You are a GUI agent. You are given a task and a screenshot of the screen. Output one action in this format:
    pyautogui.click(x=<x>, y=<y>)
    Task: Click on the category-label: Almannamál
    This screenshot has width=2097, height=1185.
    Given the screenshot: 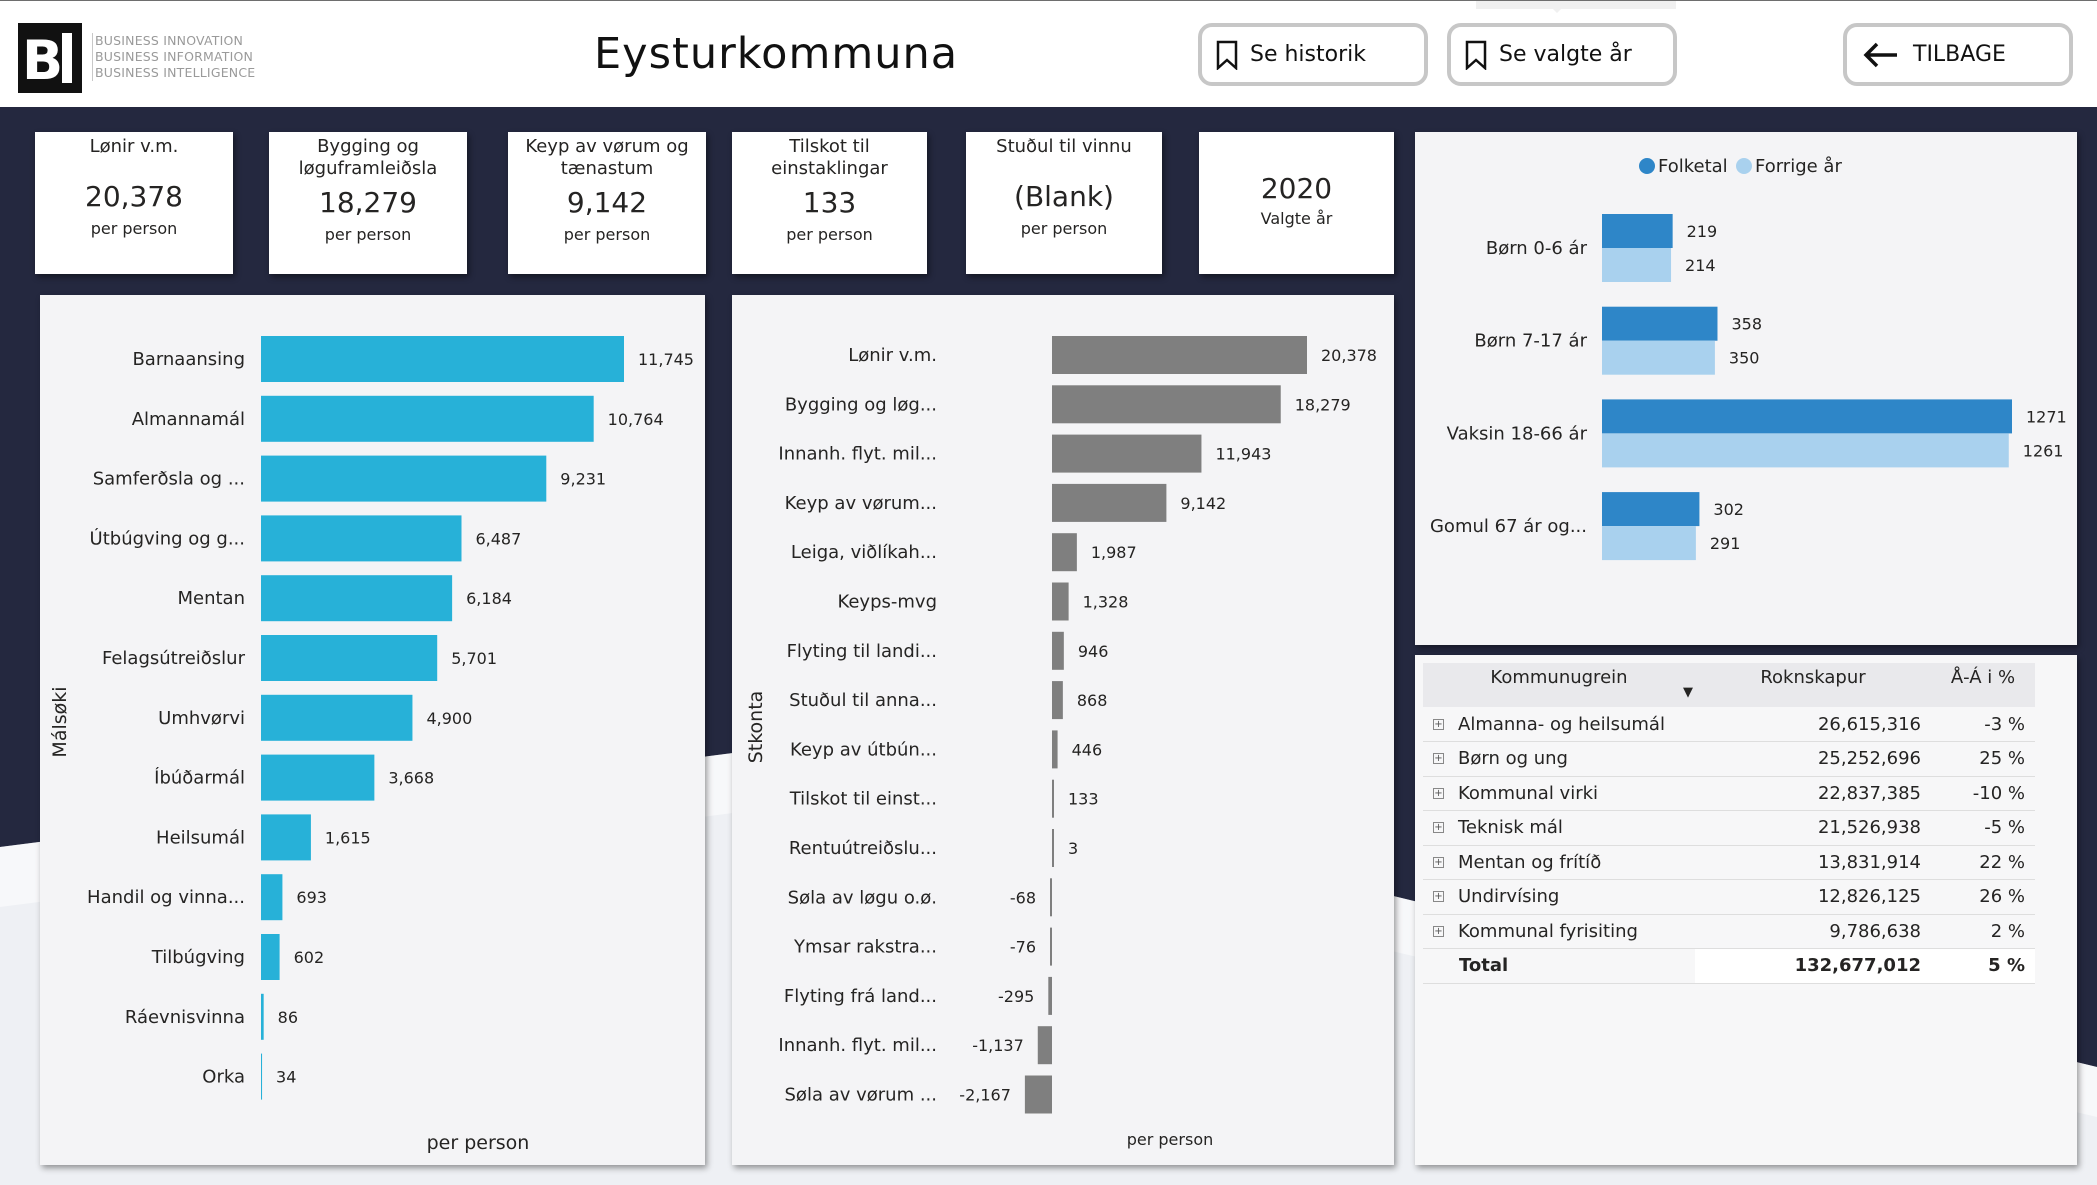 What is the action you would take?
    pyautogui.click(x=188, y=419)
    